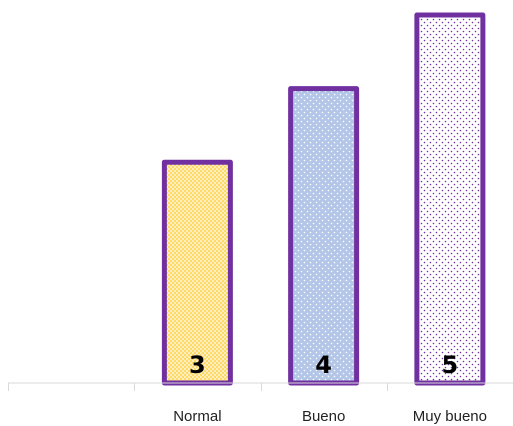 The image size is (513, 426). Describe the element at coordinates (323, 416) in the screenshot. I see `x-tick-label: Bueno` at that location.